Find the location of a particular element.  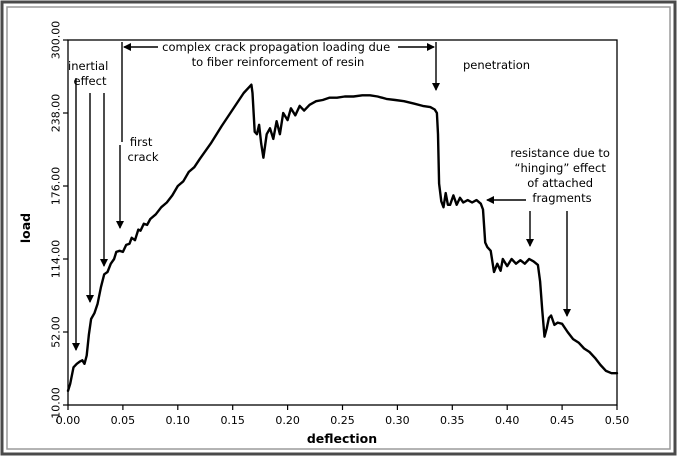

x-tick-label: 0.50 is located at coordinates (617, 420).